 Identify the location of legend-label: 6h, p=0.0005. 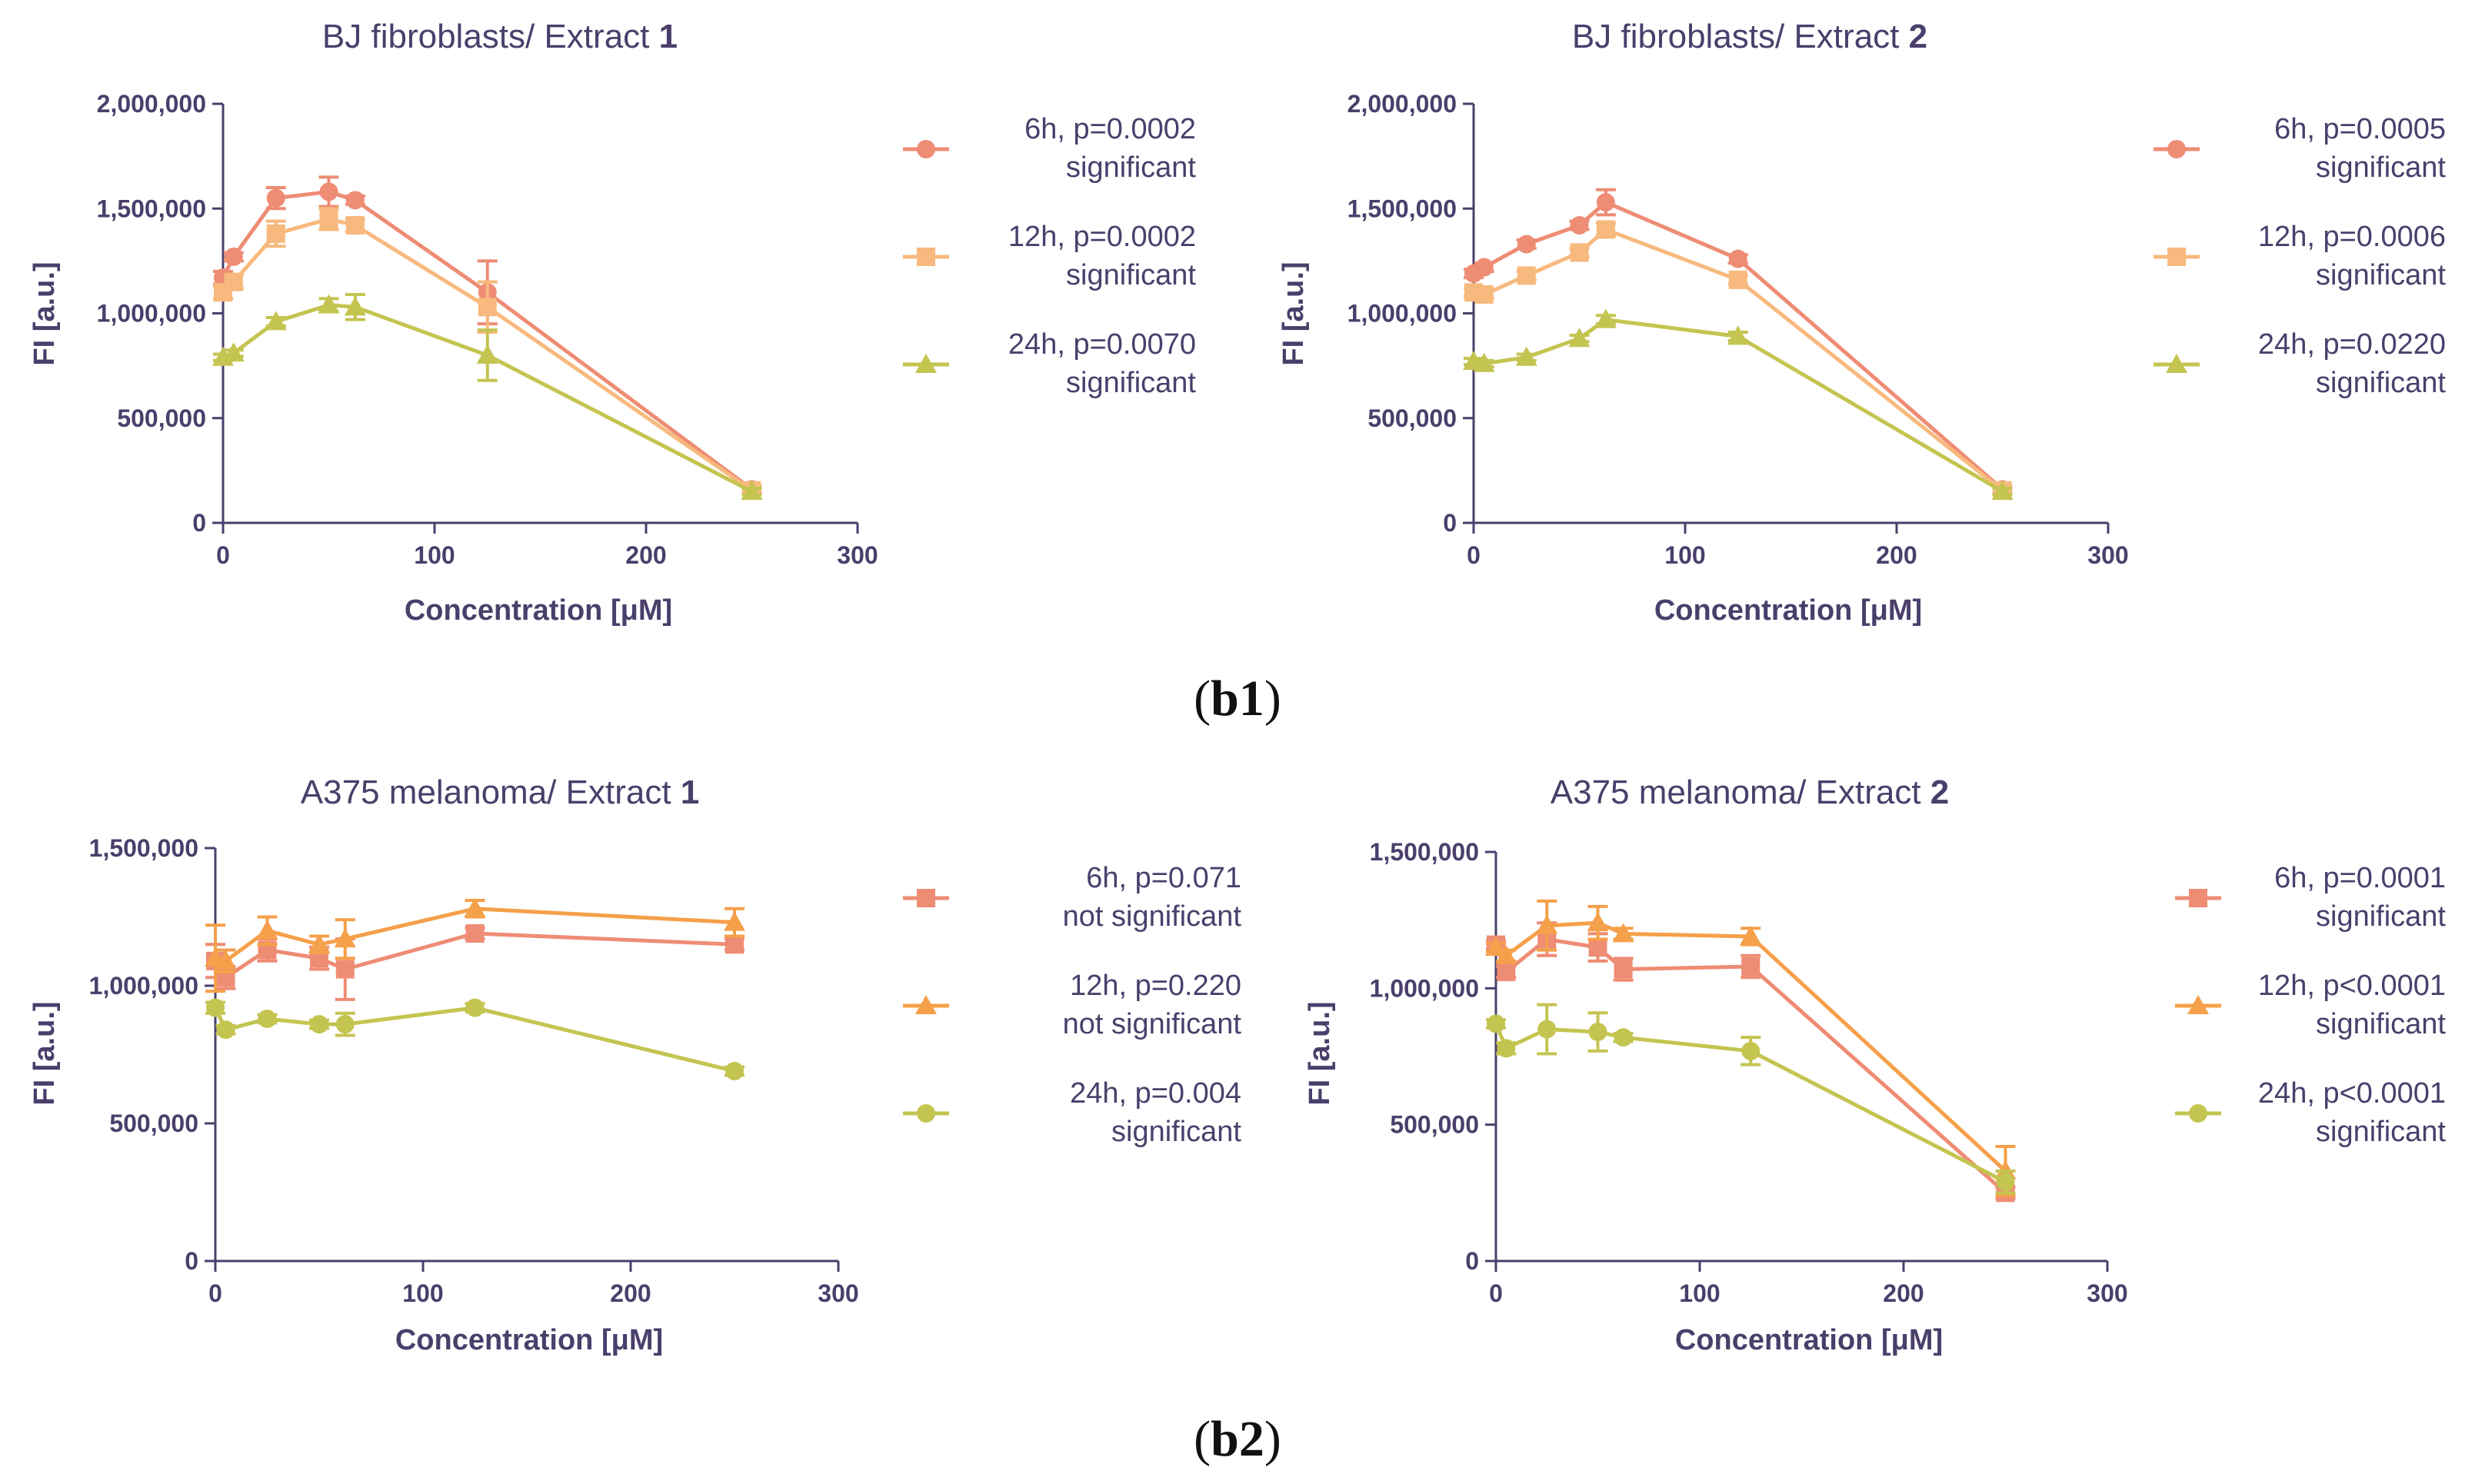
(2360, 129).